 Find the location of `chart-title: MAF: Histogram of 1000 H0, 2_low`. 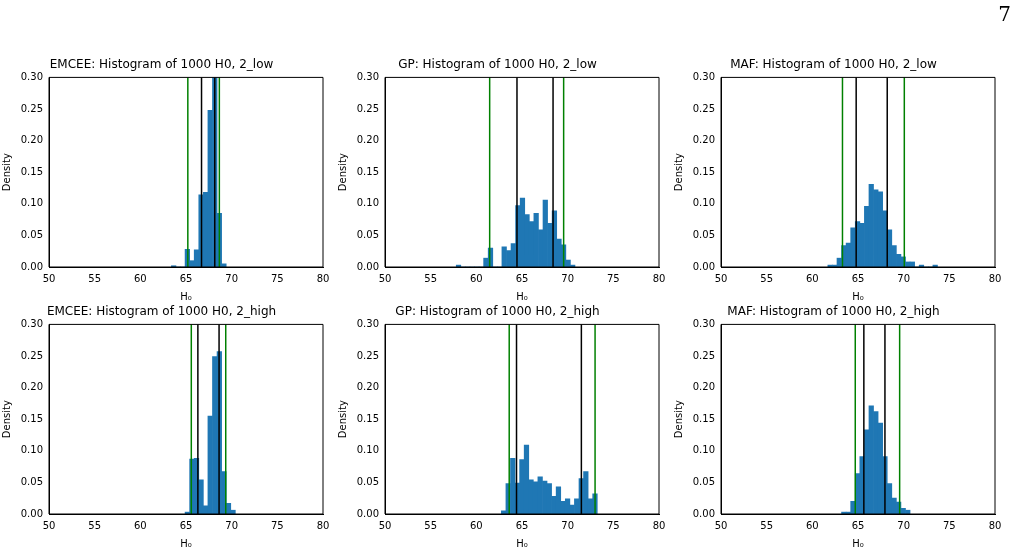

chart-title: MAF: Histogram of 1000 H0, 2_low is located at coordinates (833, 64).